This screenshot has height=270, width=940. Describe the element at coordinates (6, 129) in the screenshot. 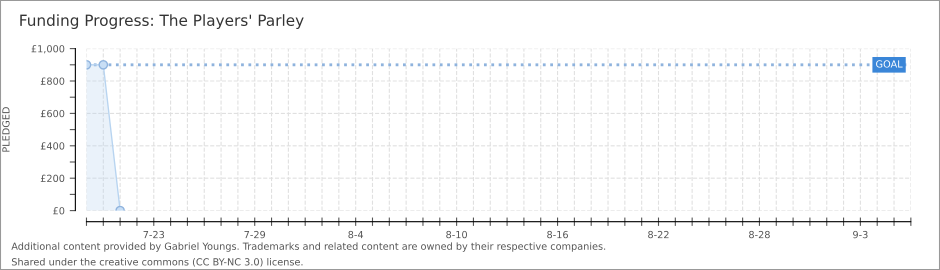

I see `y-axis-title: PLEDGED` at that location.